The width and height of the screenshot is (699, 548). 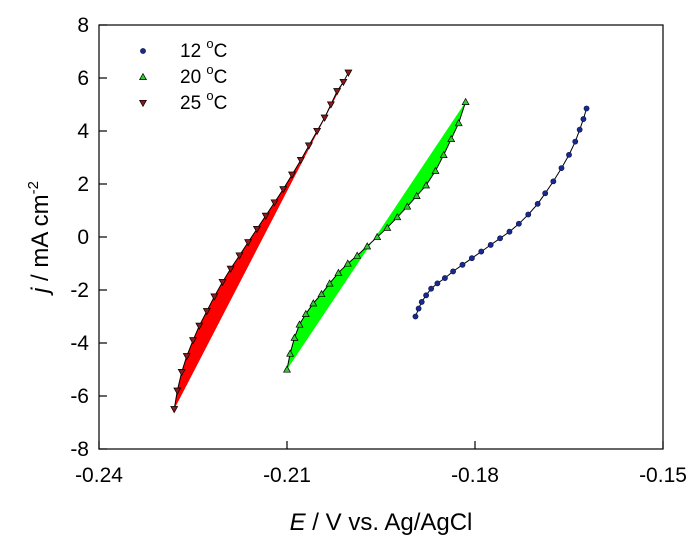 What do you see at coordinates (83, 25) in the screenshot?
I see `y-tick-label: 8` at bounding box center [83, 25].